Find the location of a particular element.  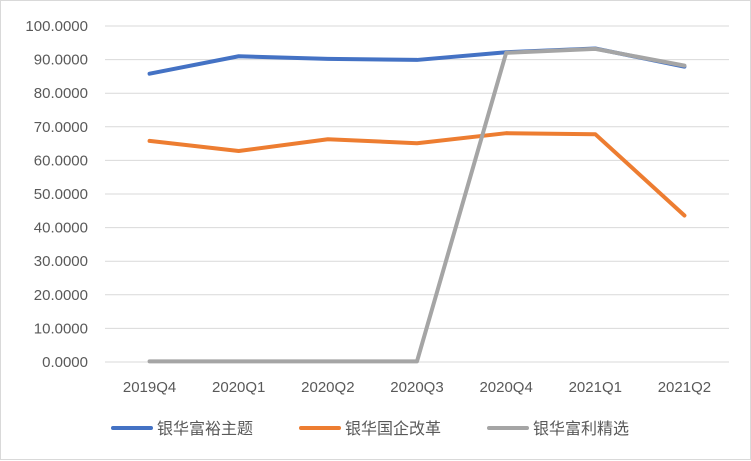

y-tick-label: 90.0000 is located at coordinates (61, 60).